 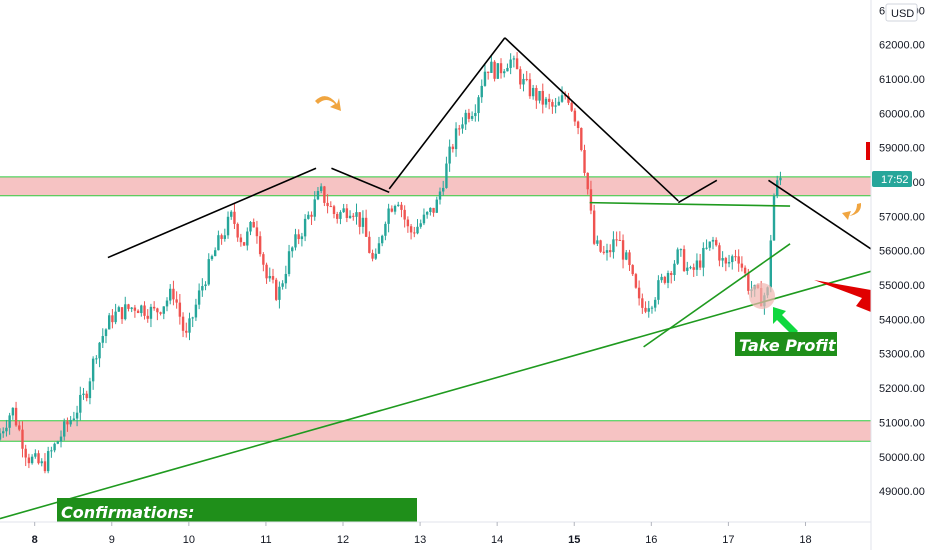 I want to click on price-tick-label: 62000.00, so click(x=902, y=46).